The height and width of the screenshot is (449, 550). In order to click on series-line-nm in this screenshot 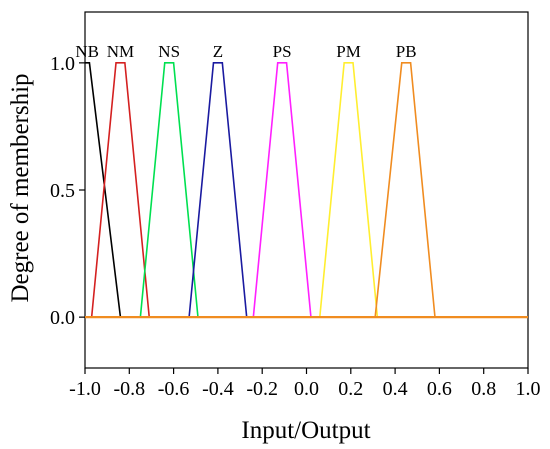, I will do `click(120, 190)`.